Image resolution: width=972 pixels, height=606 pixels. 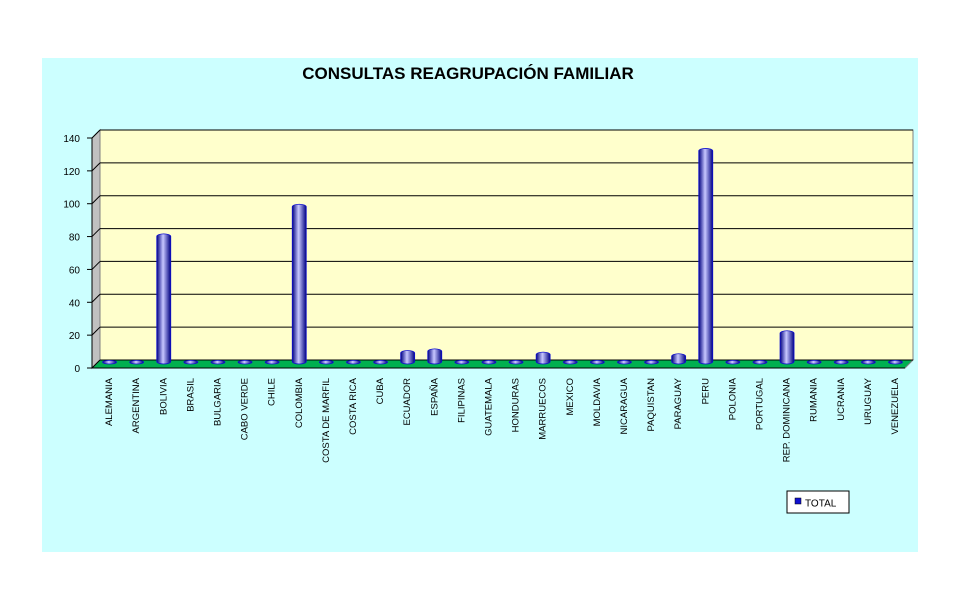 What do you see at coordinates (624, 405) in the screenshot?
I see `x-tick-label: NICARAGUA` at bounding box center [624, 405].